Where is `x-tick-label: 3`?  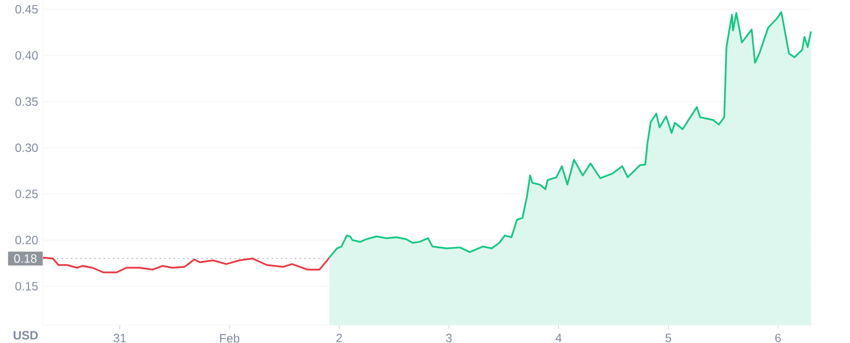
x-tick-label: 3 is located at coordinates (449, 338).